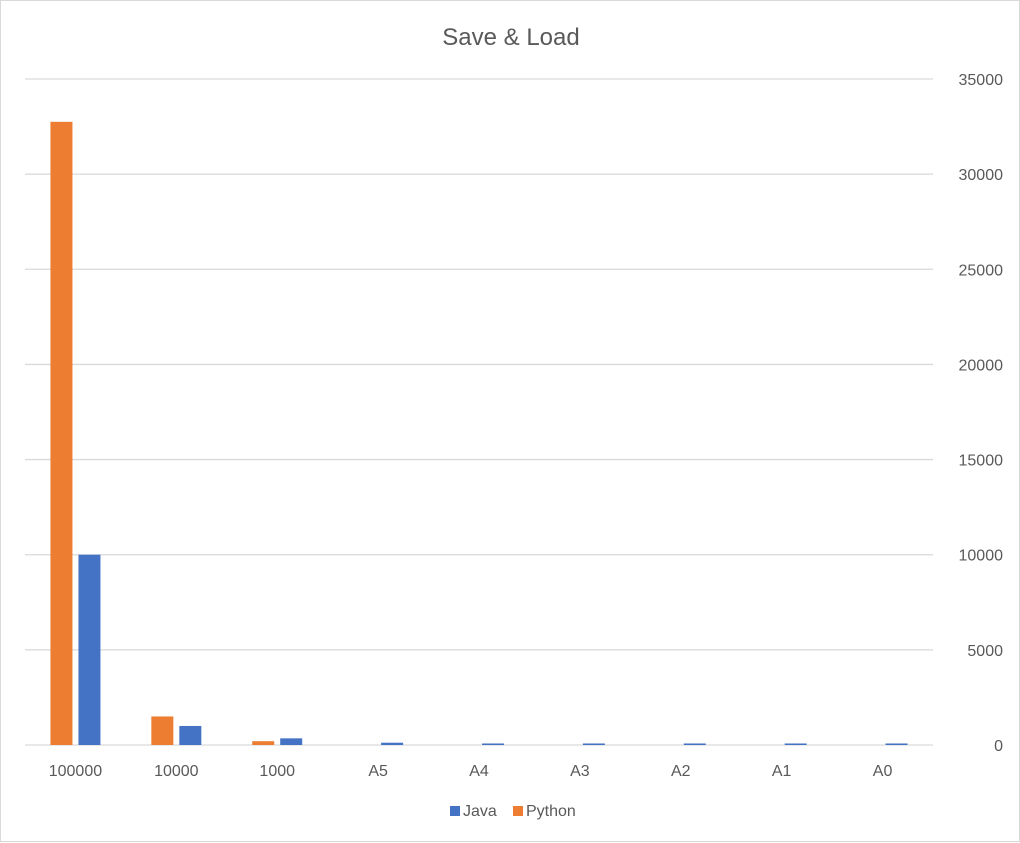 The image size is (1020, 843). What do you see at coordinates (981, 270) in the screenshot?
I see `y-tick-label: 25000` at bounding box center [981, 270].